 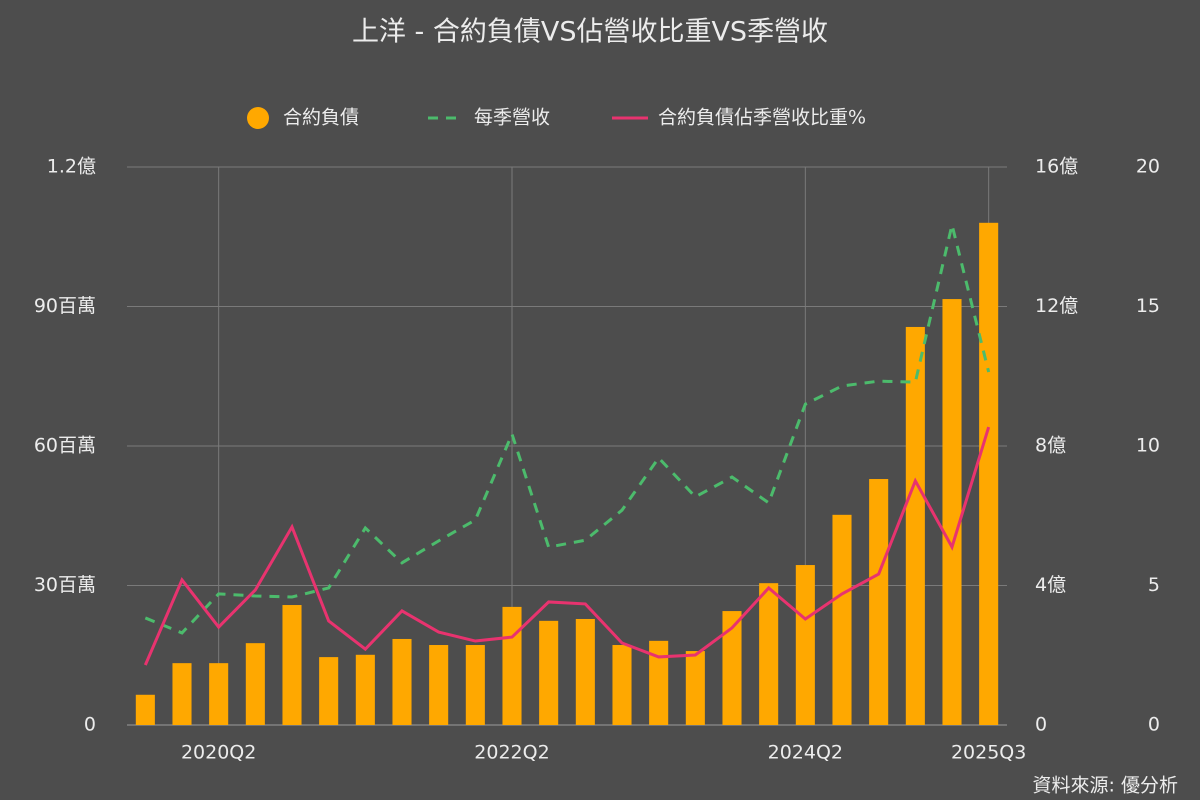 What do you see at coordinates (1056, 306) in the screenshot?
I see `tick-label: 12億` at bounding box center [1056, 306].